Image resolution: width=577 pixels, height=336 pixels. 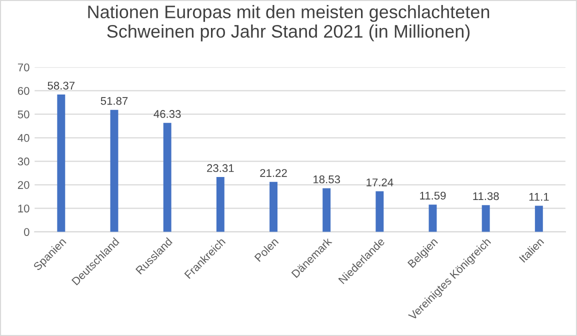 What do you see at coordinates (24, 67) in the screenshot?
I see `y-tick-label: 70` at bounding box center [24, 67].